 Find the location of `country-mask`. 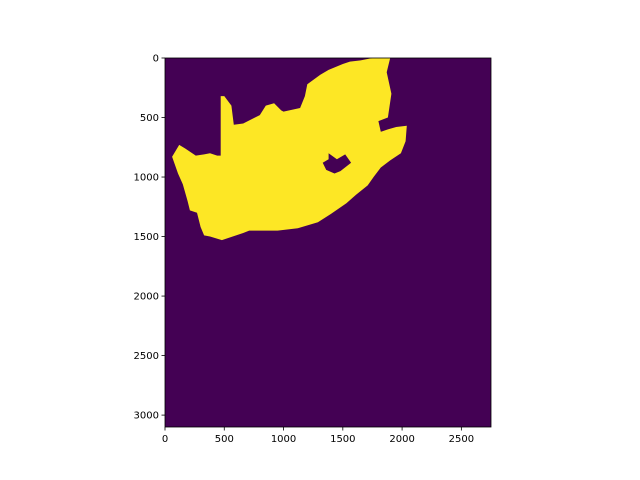

country-mask is located at coordinates (289, 149).